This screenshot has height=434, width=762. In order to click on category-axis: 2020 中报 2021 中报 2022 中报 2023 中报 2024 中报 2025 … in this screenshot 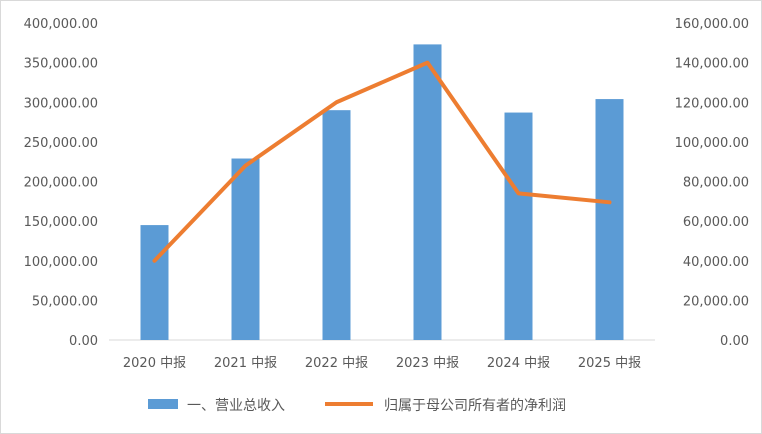, I will do `click(382, 363)`.